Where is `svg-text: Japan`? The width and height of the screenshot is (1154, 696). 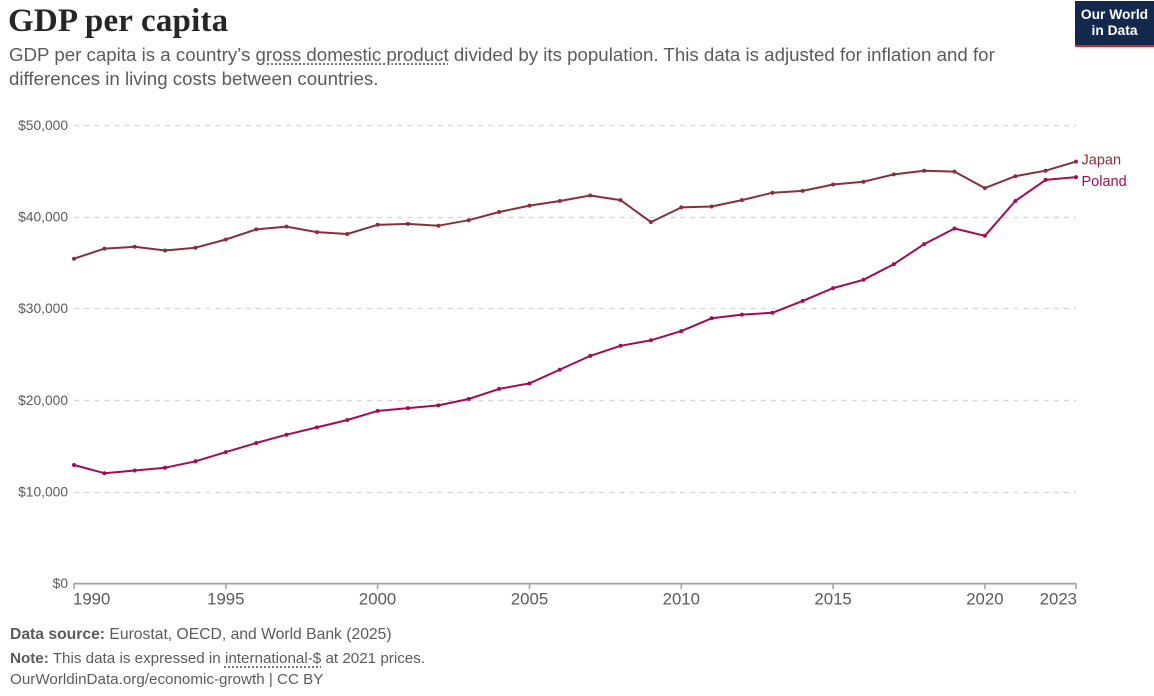 svg-text: Japan is located at coordinates (1102, 161).